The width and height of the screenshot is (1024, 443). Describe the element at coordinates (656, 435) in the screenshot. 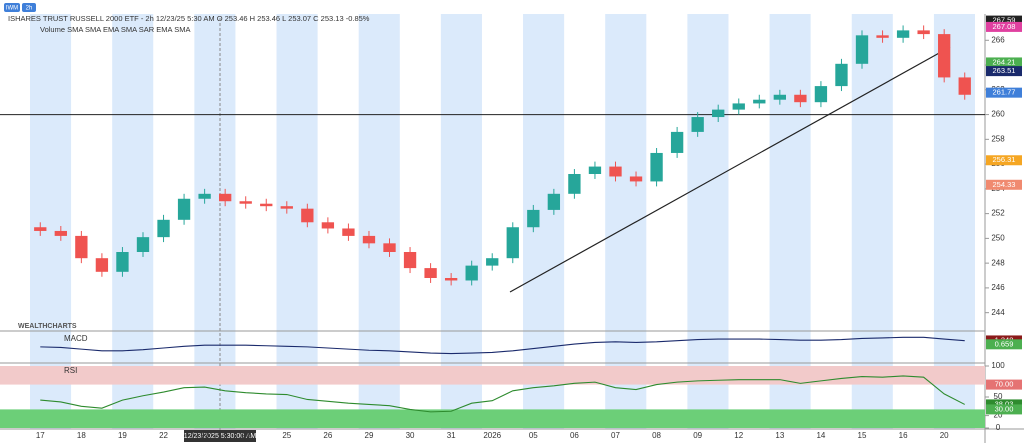

I see `x-tick-label: 08` at that location.